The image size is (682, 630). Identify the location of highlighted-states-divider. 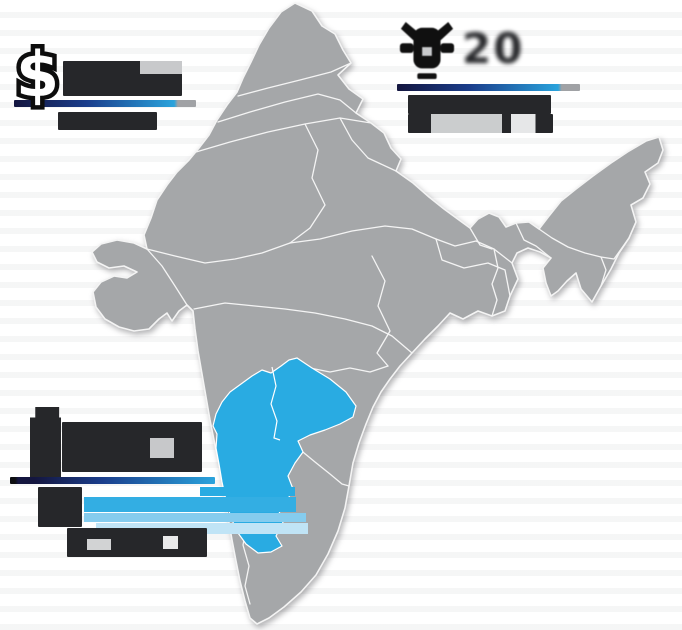
(275, 403).